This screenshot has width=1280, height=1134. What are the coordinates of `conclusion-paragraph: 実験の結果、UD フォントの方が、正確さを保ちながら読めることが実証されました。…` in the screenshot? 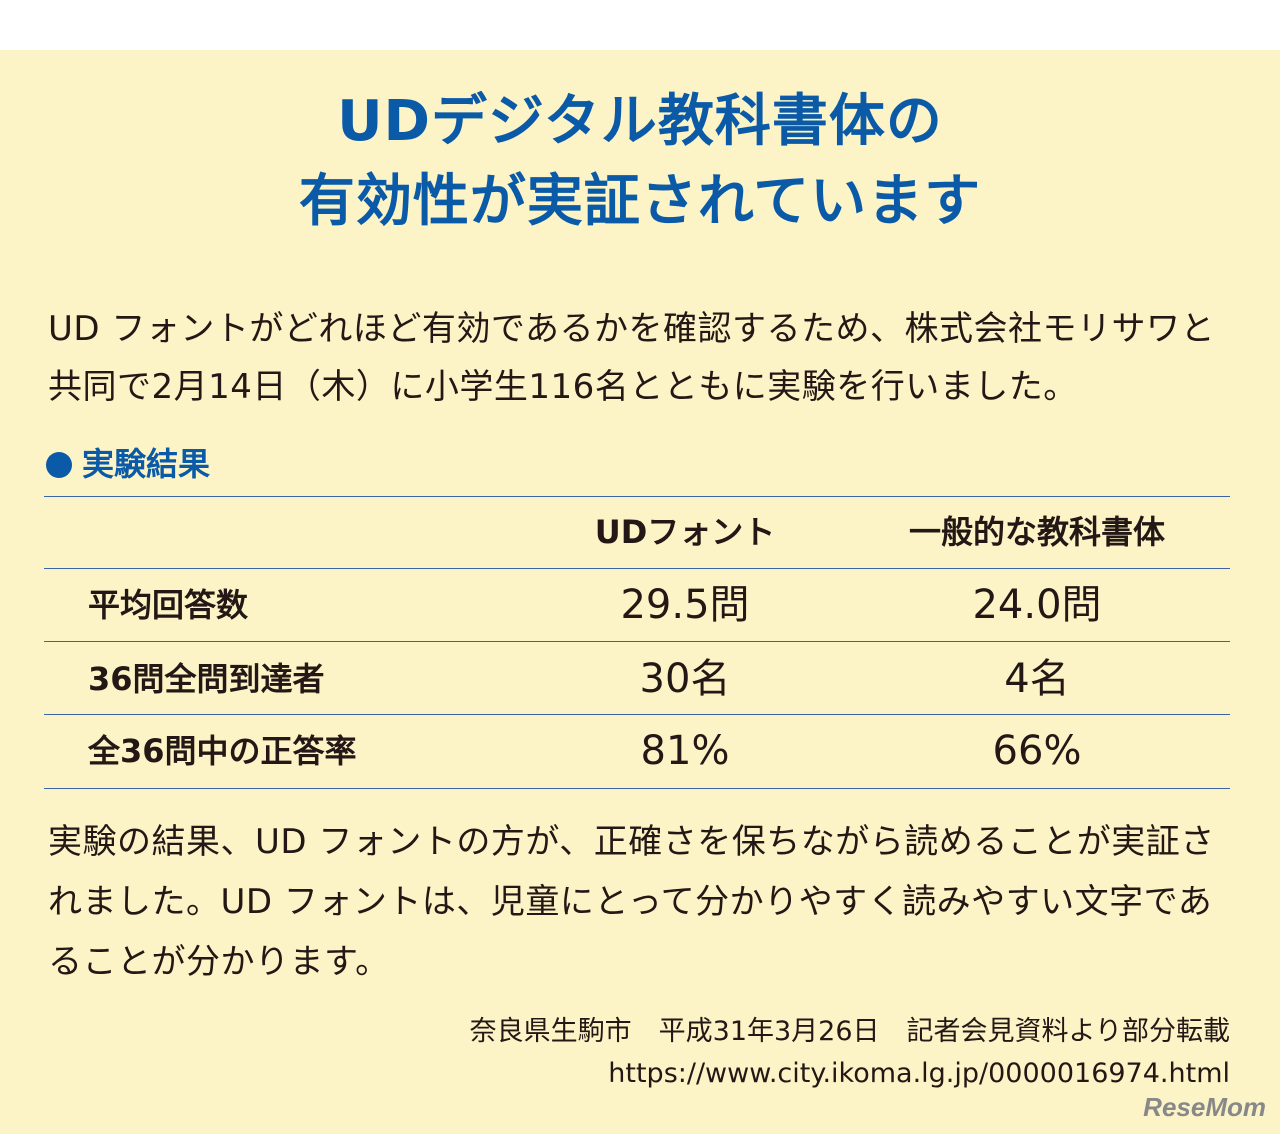 It's located at (631, 902).